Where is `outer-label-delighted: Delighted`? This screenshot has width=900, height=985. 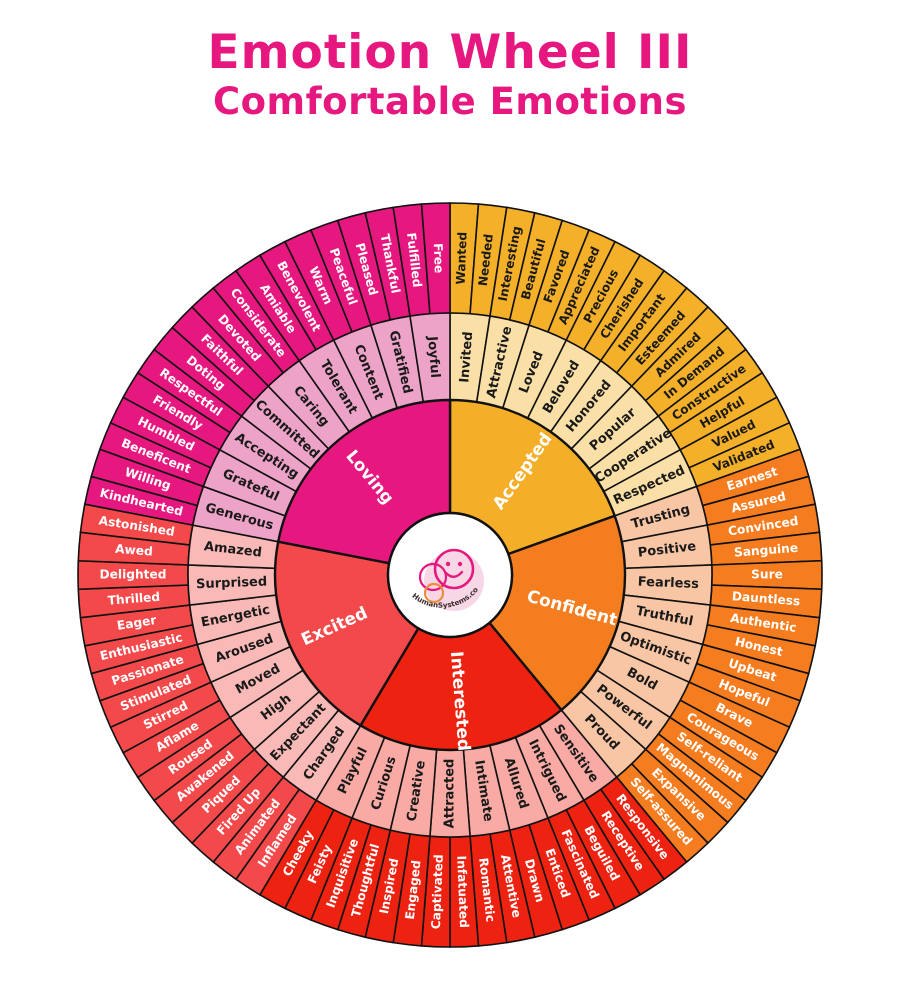
outer-label-delighted: Delighted is located at coordinates (133, 575).